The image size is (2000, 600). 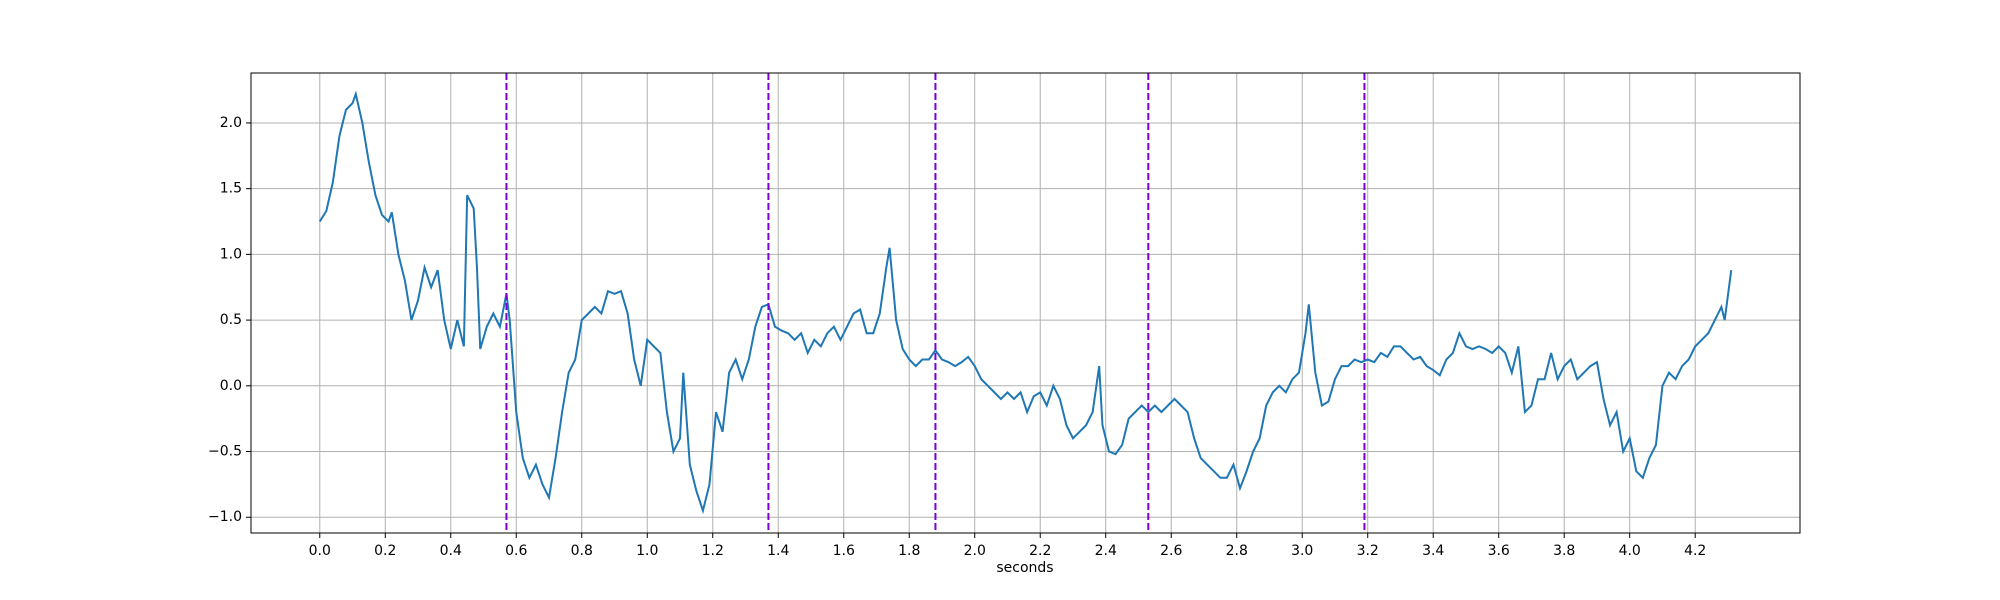 What do you see at coordinates (225, 452) in the screenshot?
I see `y-tick-label: −0.5` at bounding box center [225, 452].